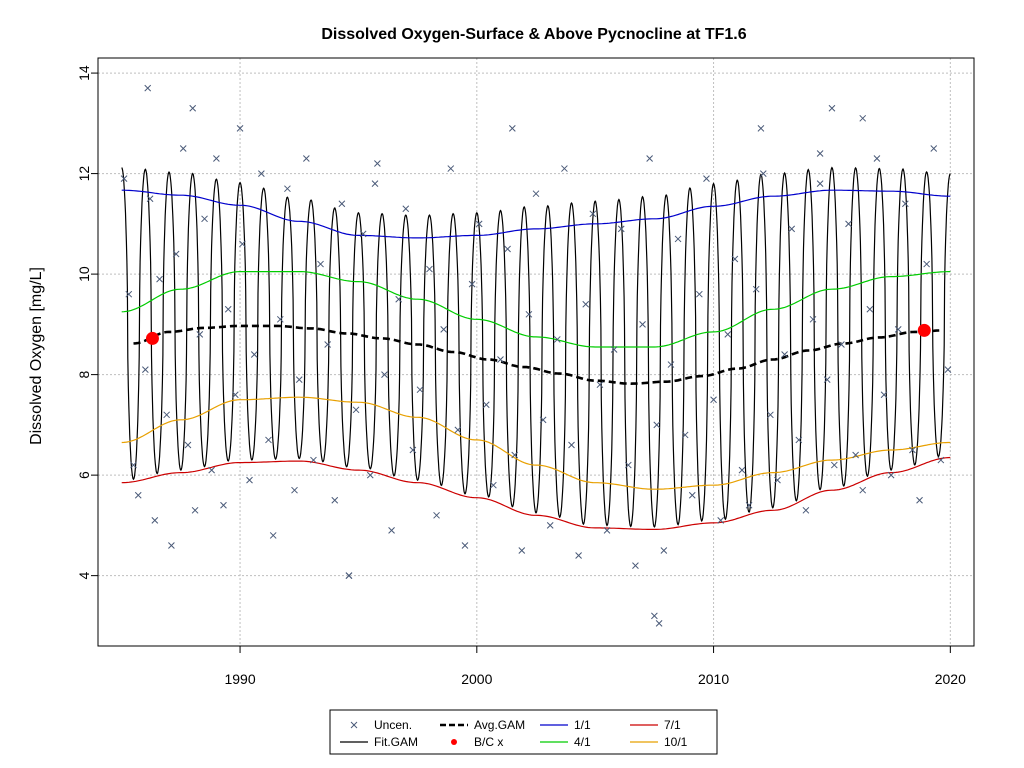 This screenshot has width=1024, height=768. What do you see at coordinates (538, 334) in the screenshot?
I see `series-bc-x` at bounding box center [538, 334].